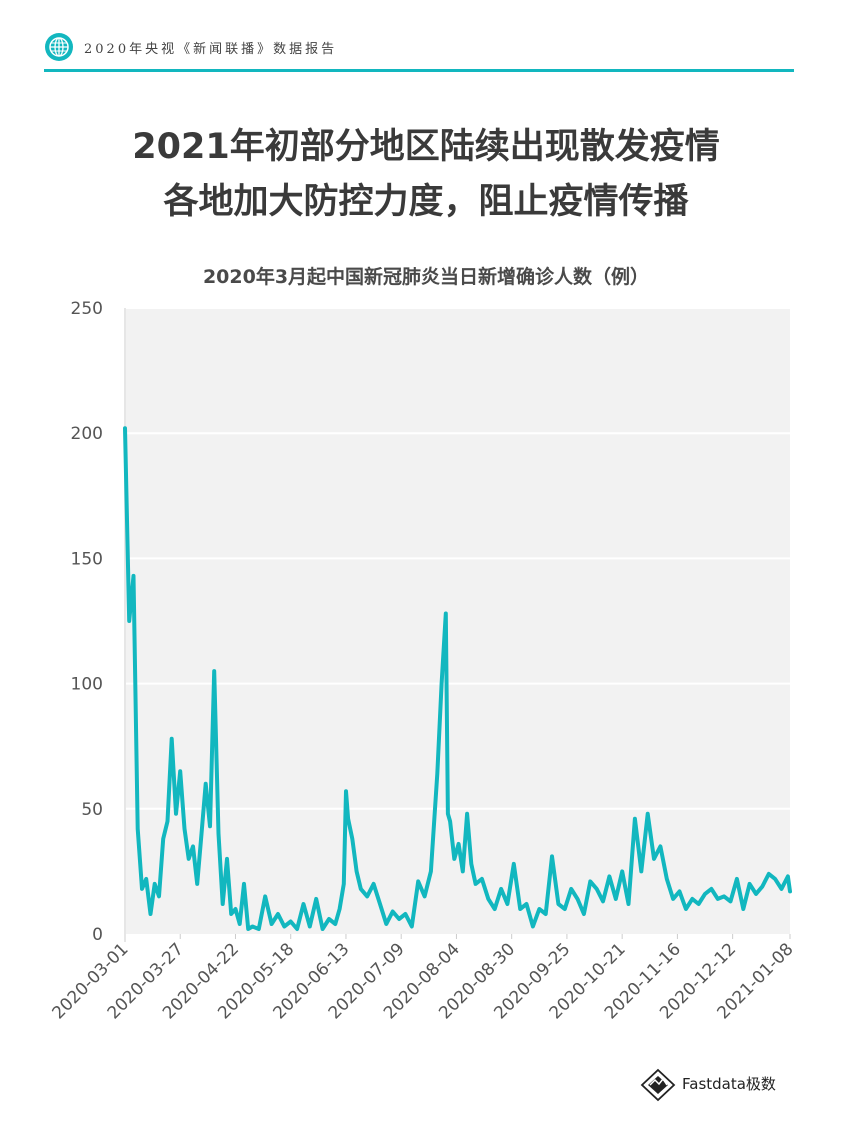 Image resolution: width=852 pixels, height=1137 pixels. Describe the element at coordinates (729, 1084) in the screenshot. I see `brand-name: Fastdata极数` at that location.